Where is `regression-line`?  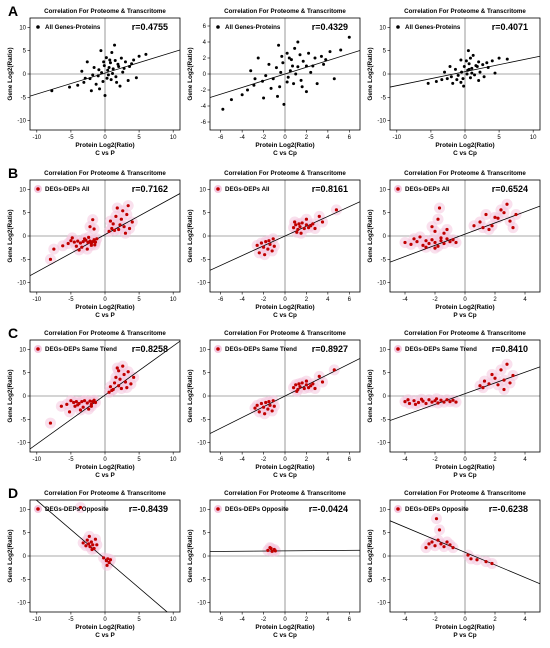 regression-line is located at coordinates (105, 73).